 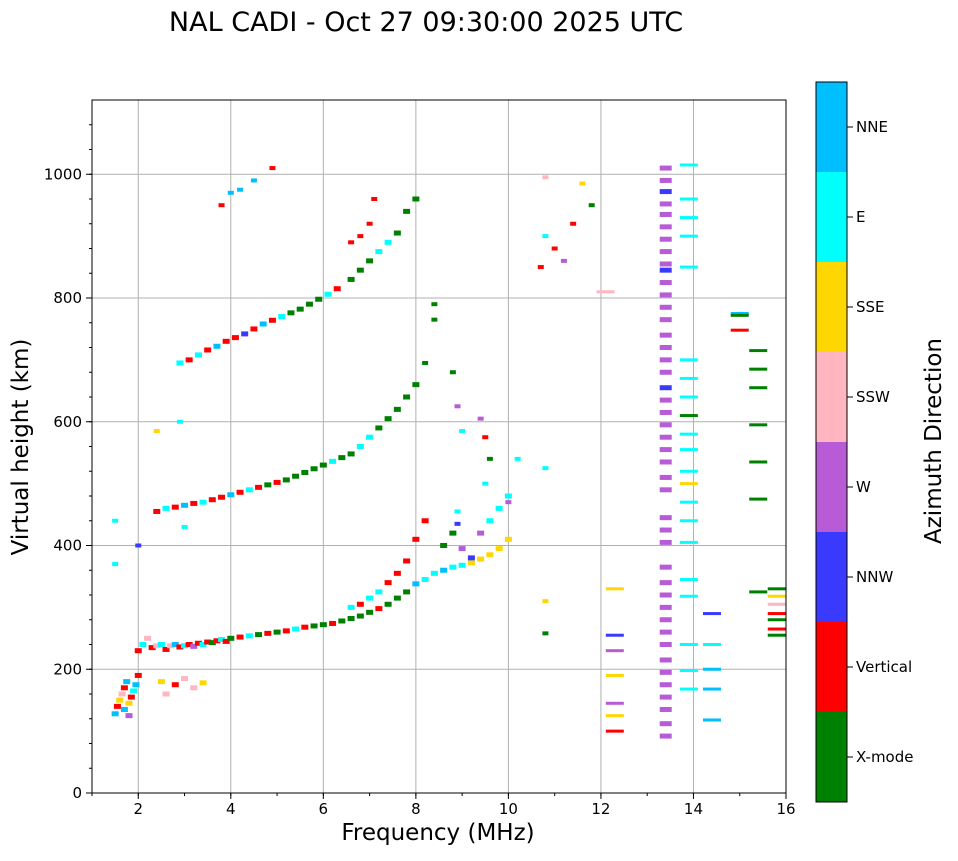 I want to click on y-axis-label: Virtual height (km), so click(x=21, y=447).